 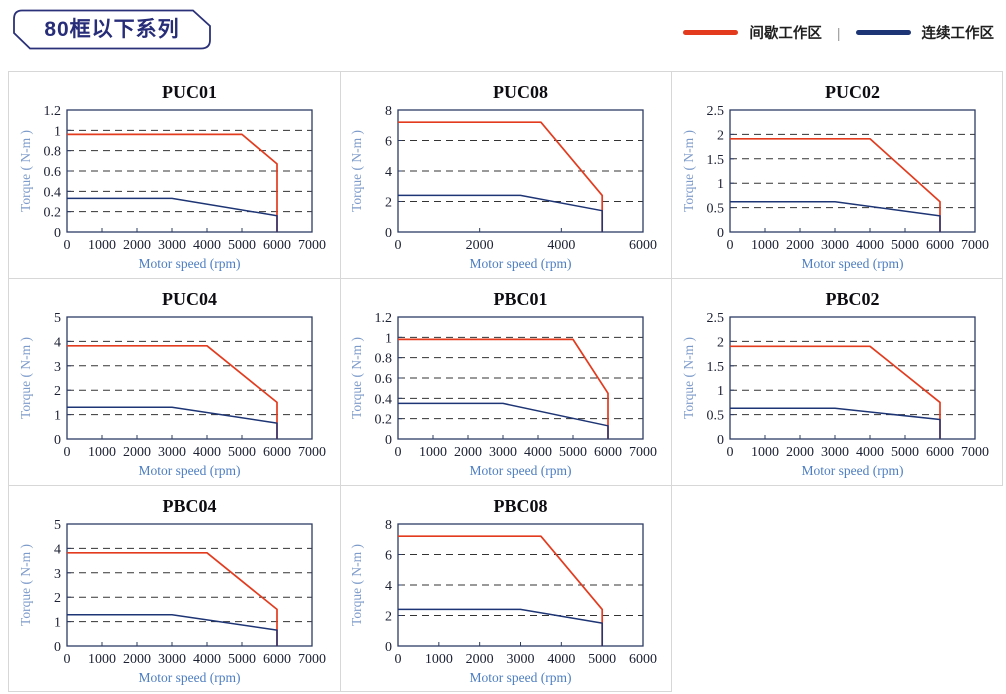 What do you see at coordinates (384, 359) in the screenshot?
I see `y-tick-label: 0.8` at bounding box center [384, 359].